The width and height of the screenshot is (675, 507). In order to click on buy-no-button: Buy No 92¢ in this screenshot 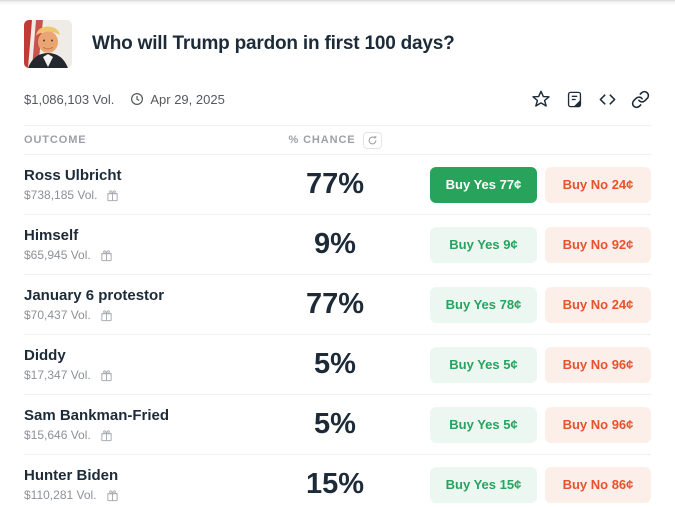, I will do `click(598, 244)`.